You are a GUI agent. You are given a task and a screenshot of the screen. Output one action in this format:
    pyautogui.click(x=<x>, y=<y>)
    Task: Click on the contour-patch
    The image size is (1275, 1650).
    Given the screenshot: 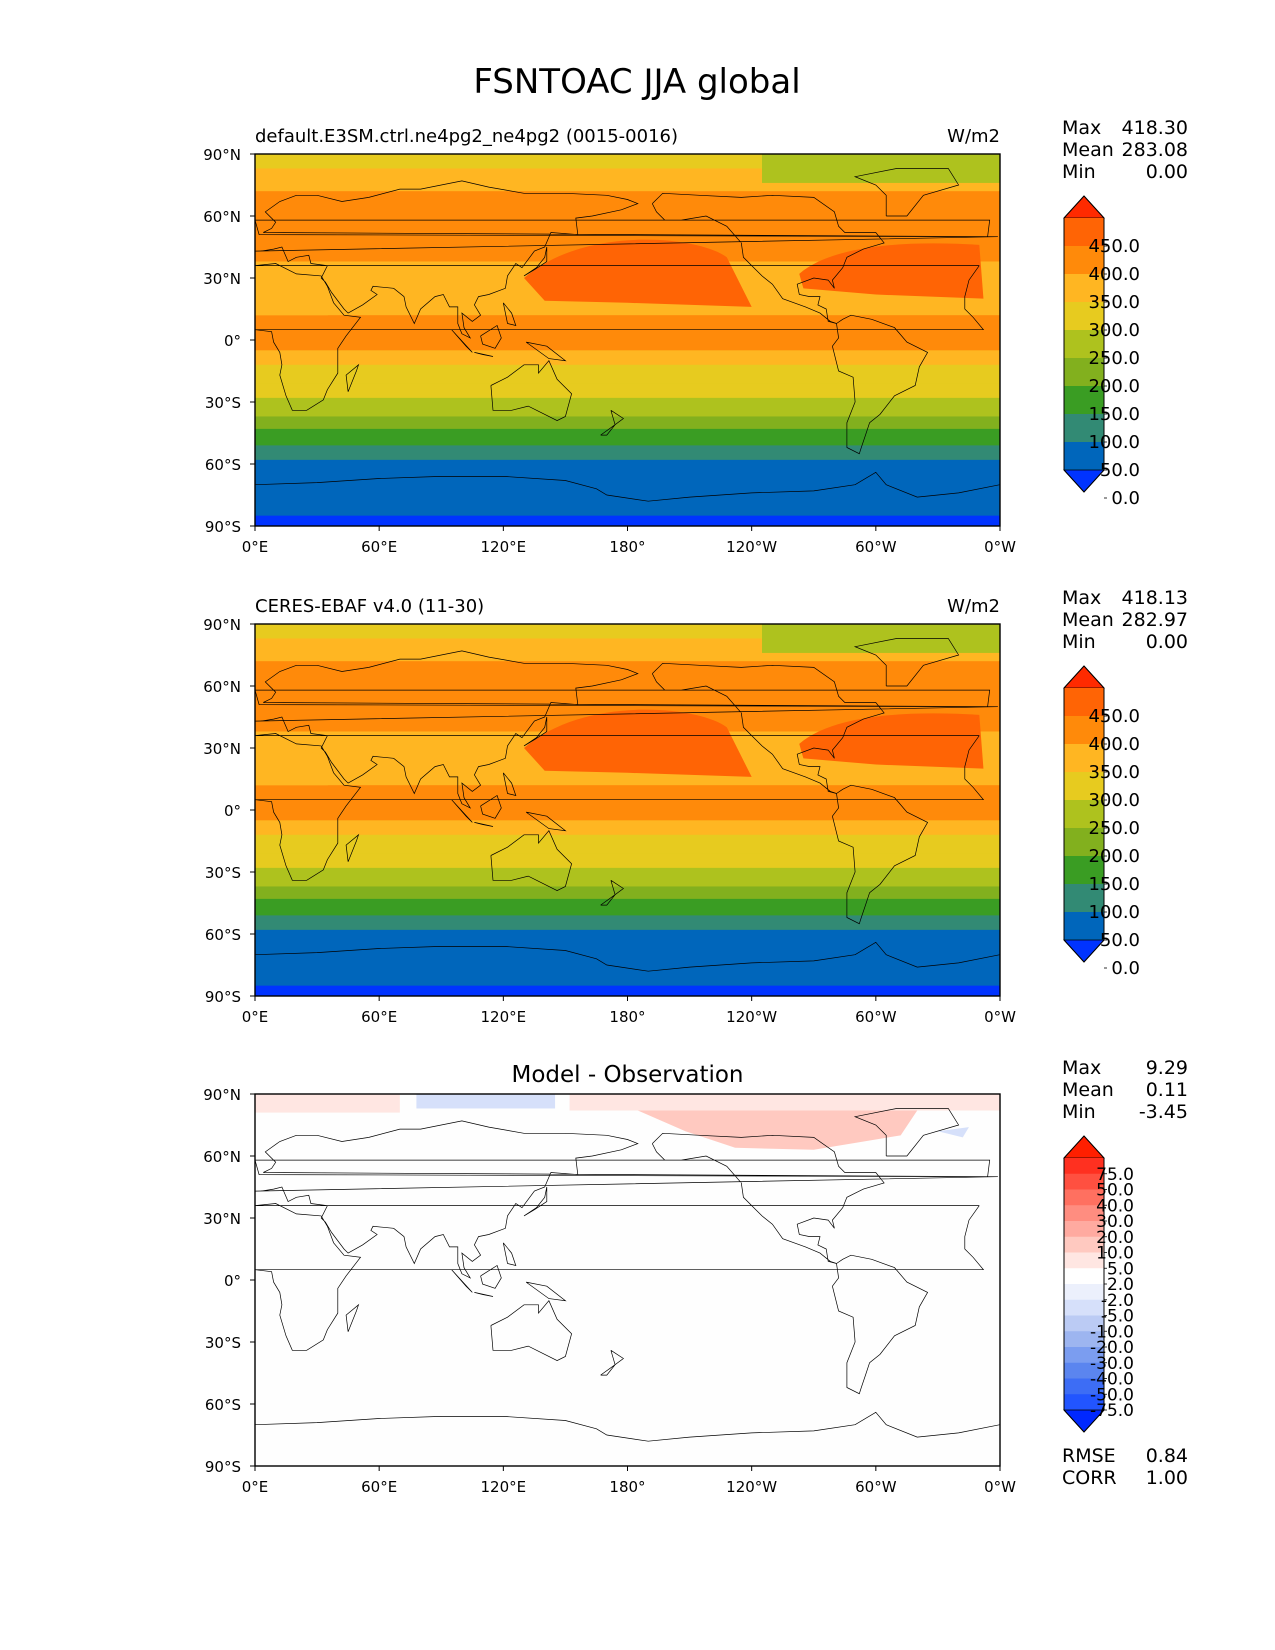 What is the action you would take?
    pyautogui.click(x=312, y=767)
    